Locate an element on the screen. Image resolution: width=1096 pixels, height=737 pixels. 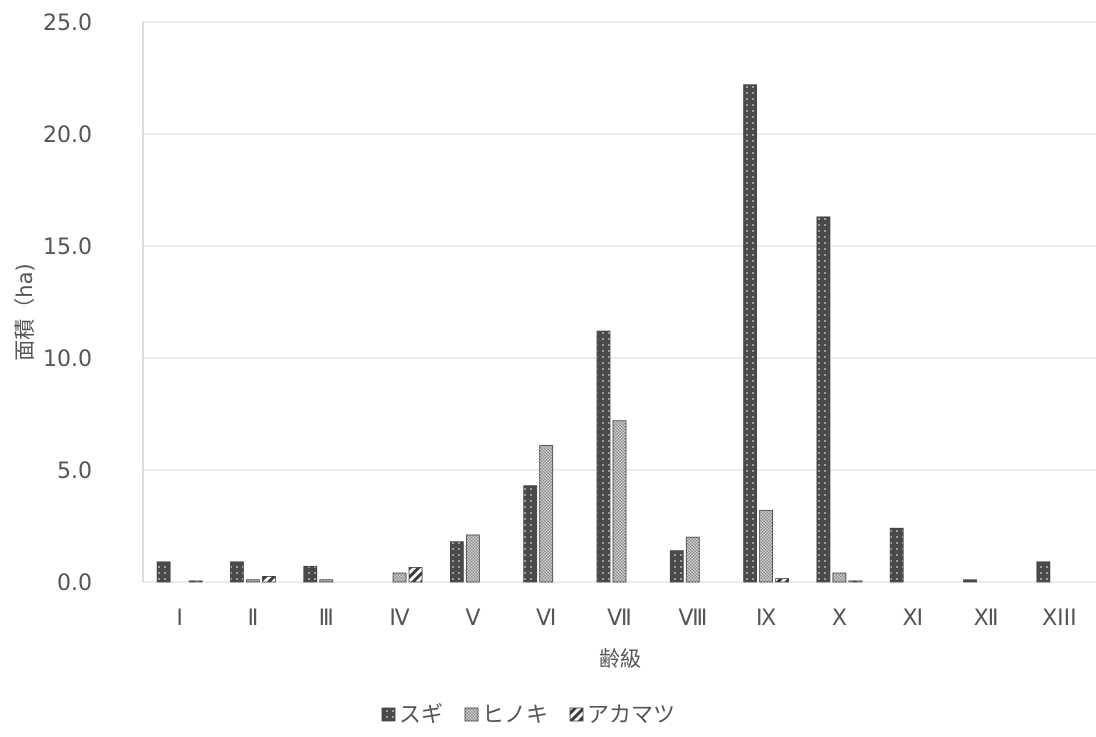
legend-label: アカマツ is located at coordinates (631, 715).